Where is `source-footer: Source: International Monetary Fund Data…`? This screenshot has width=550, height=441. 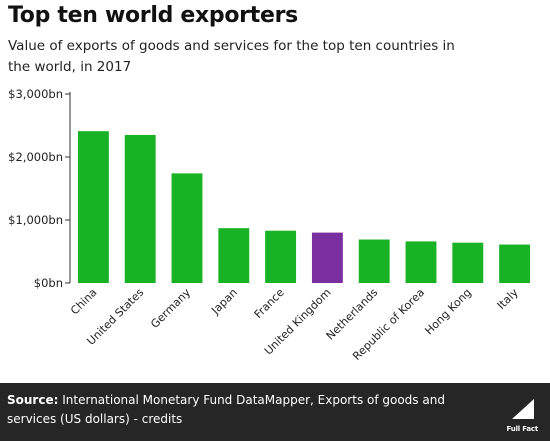
source-footer: Source: International Monetary Fund Data… is located at coordinates (275, 412).